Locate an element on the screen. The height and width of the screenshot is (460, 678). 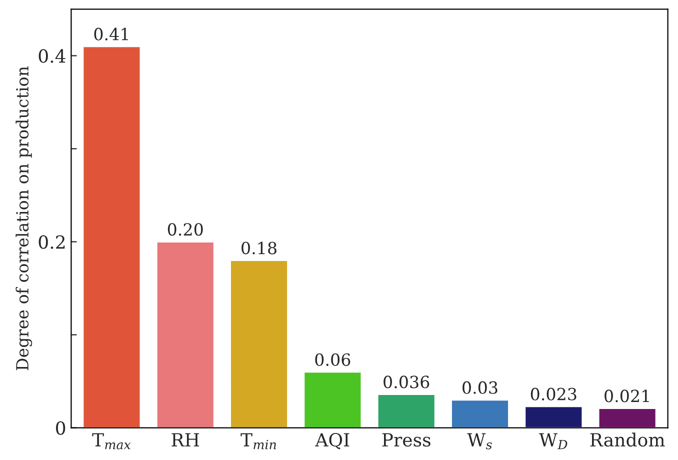
data-label: 0.036 is located at coordinates (407, 382).